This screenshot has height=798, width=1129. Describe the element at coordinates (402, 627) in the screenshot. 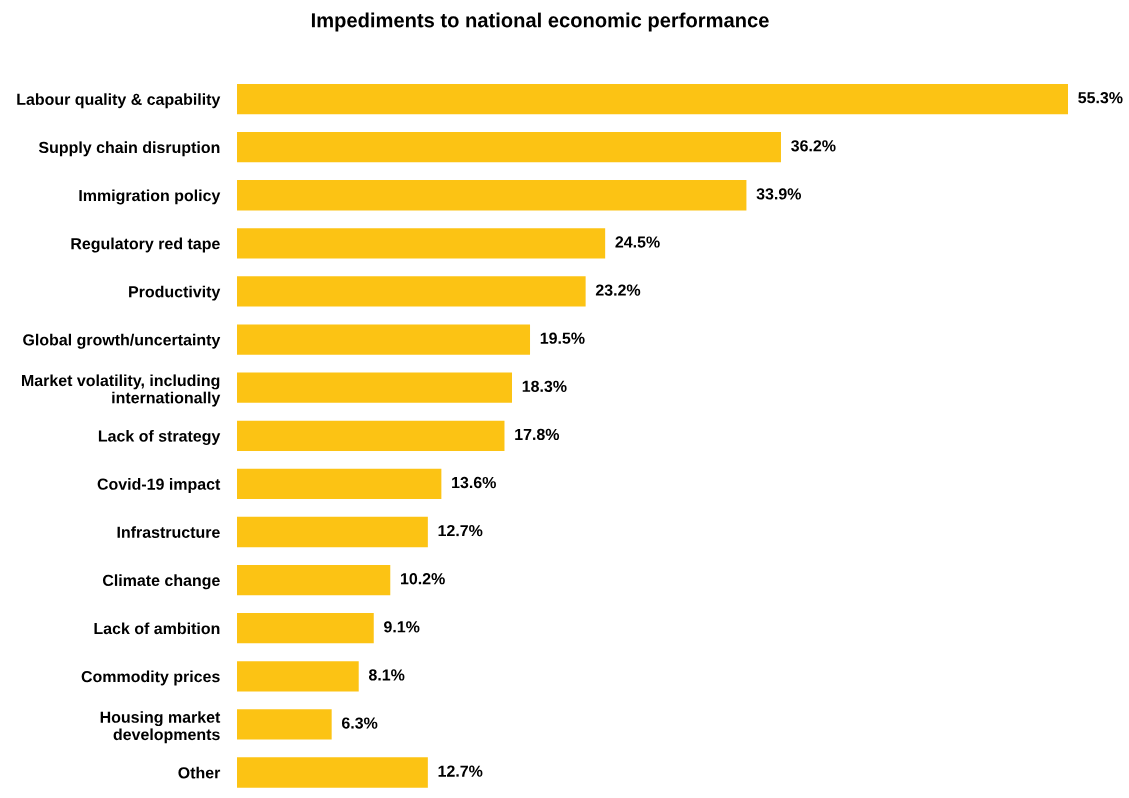

I see `data-label: 9.1%` at that location.